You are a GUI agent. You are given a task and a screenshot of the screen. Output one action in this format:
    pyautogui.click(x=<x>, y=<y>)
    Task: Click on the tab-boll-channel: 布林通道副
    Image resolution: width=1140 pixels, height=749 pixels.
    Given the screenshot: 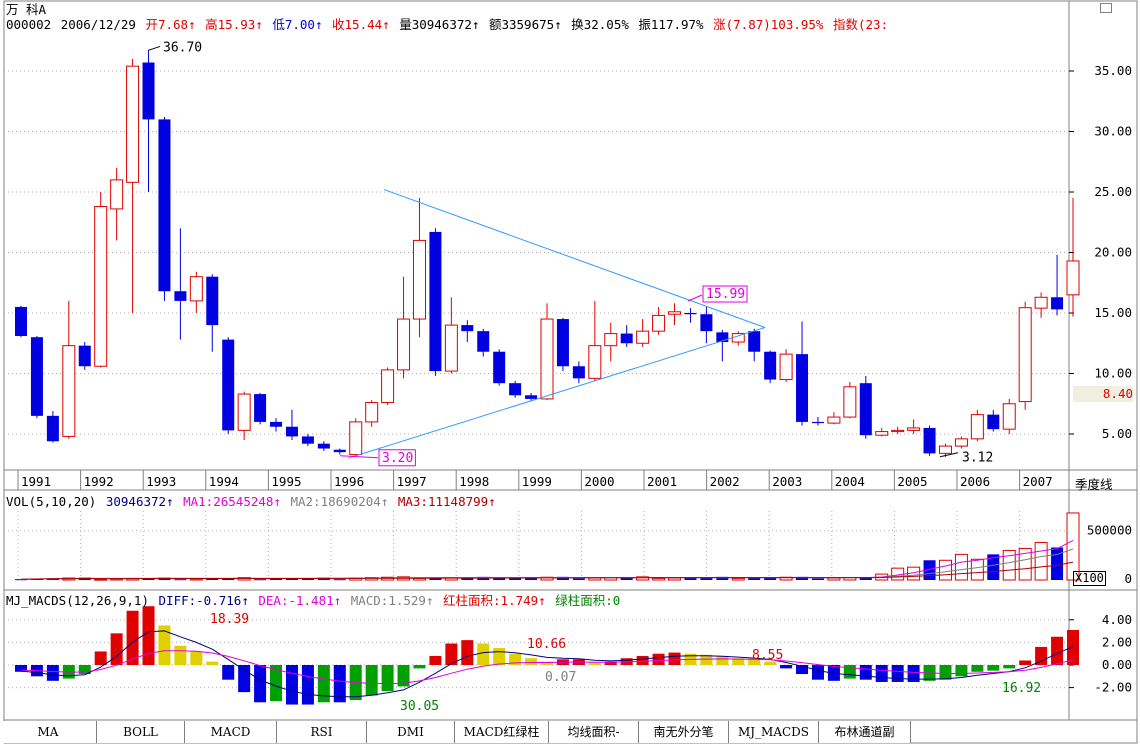 What is the action you would take?
    pyautogui.click(x=865, y=732)
    